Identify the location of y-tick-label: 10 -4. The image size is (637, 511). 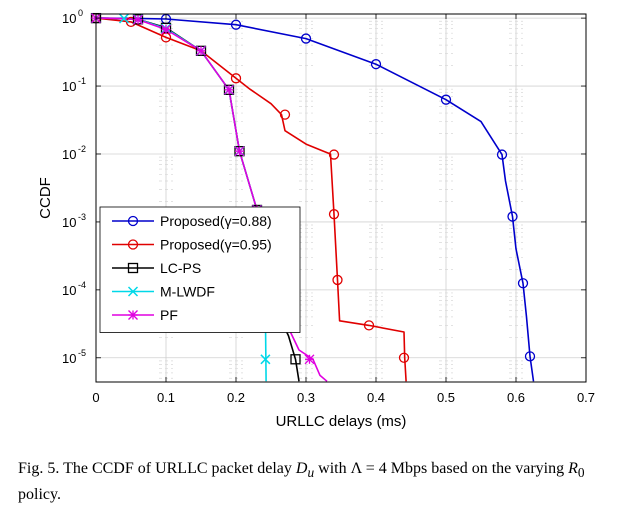
(74, 289).